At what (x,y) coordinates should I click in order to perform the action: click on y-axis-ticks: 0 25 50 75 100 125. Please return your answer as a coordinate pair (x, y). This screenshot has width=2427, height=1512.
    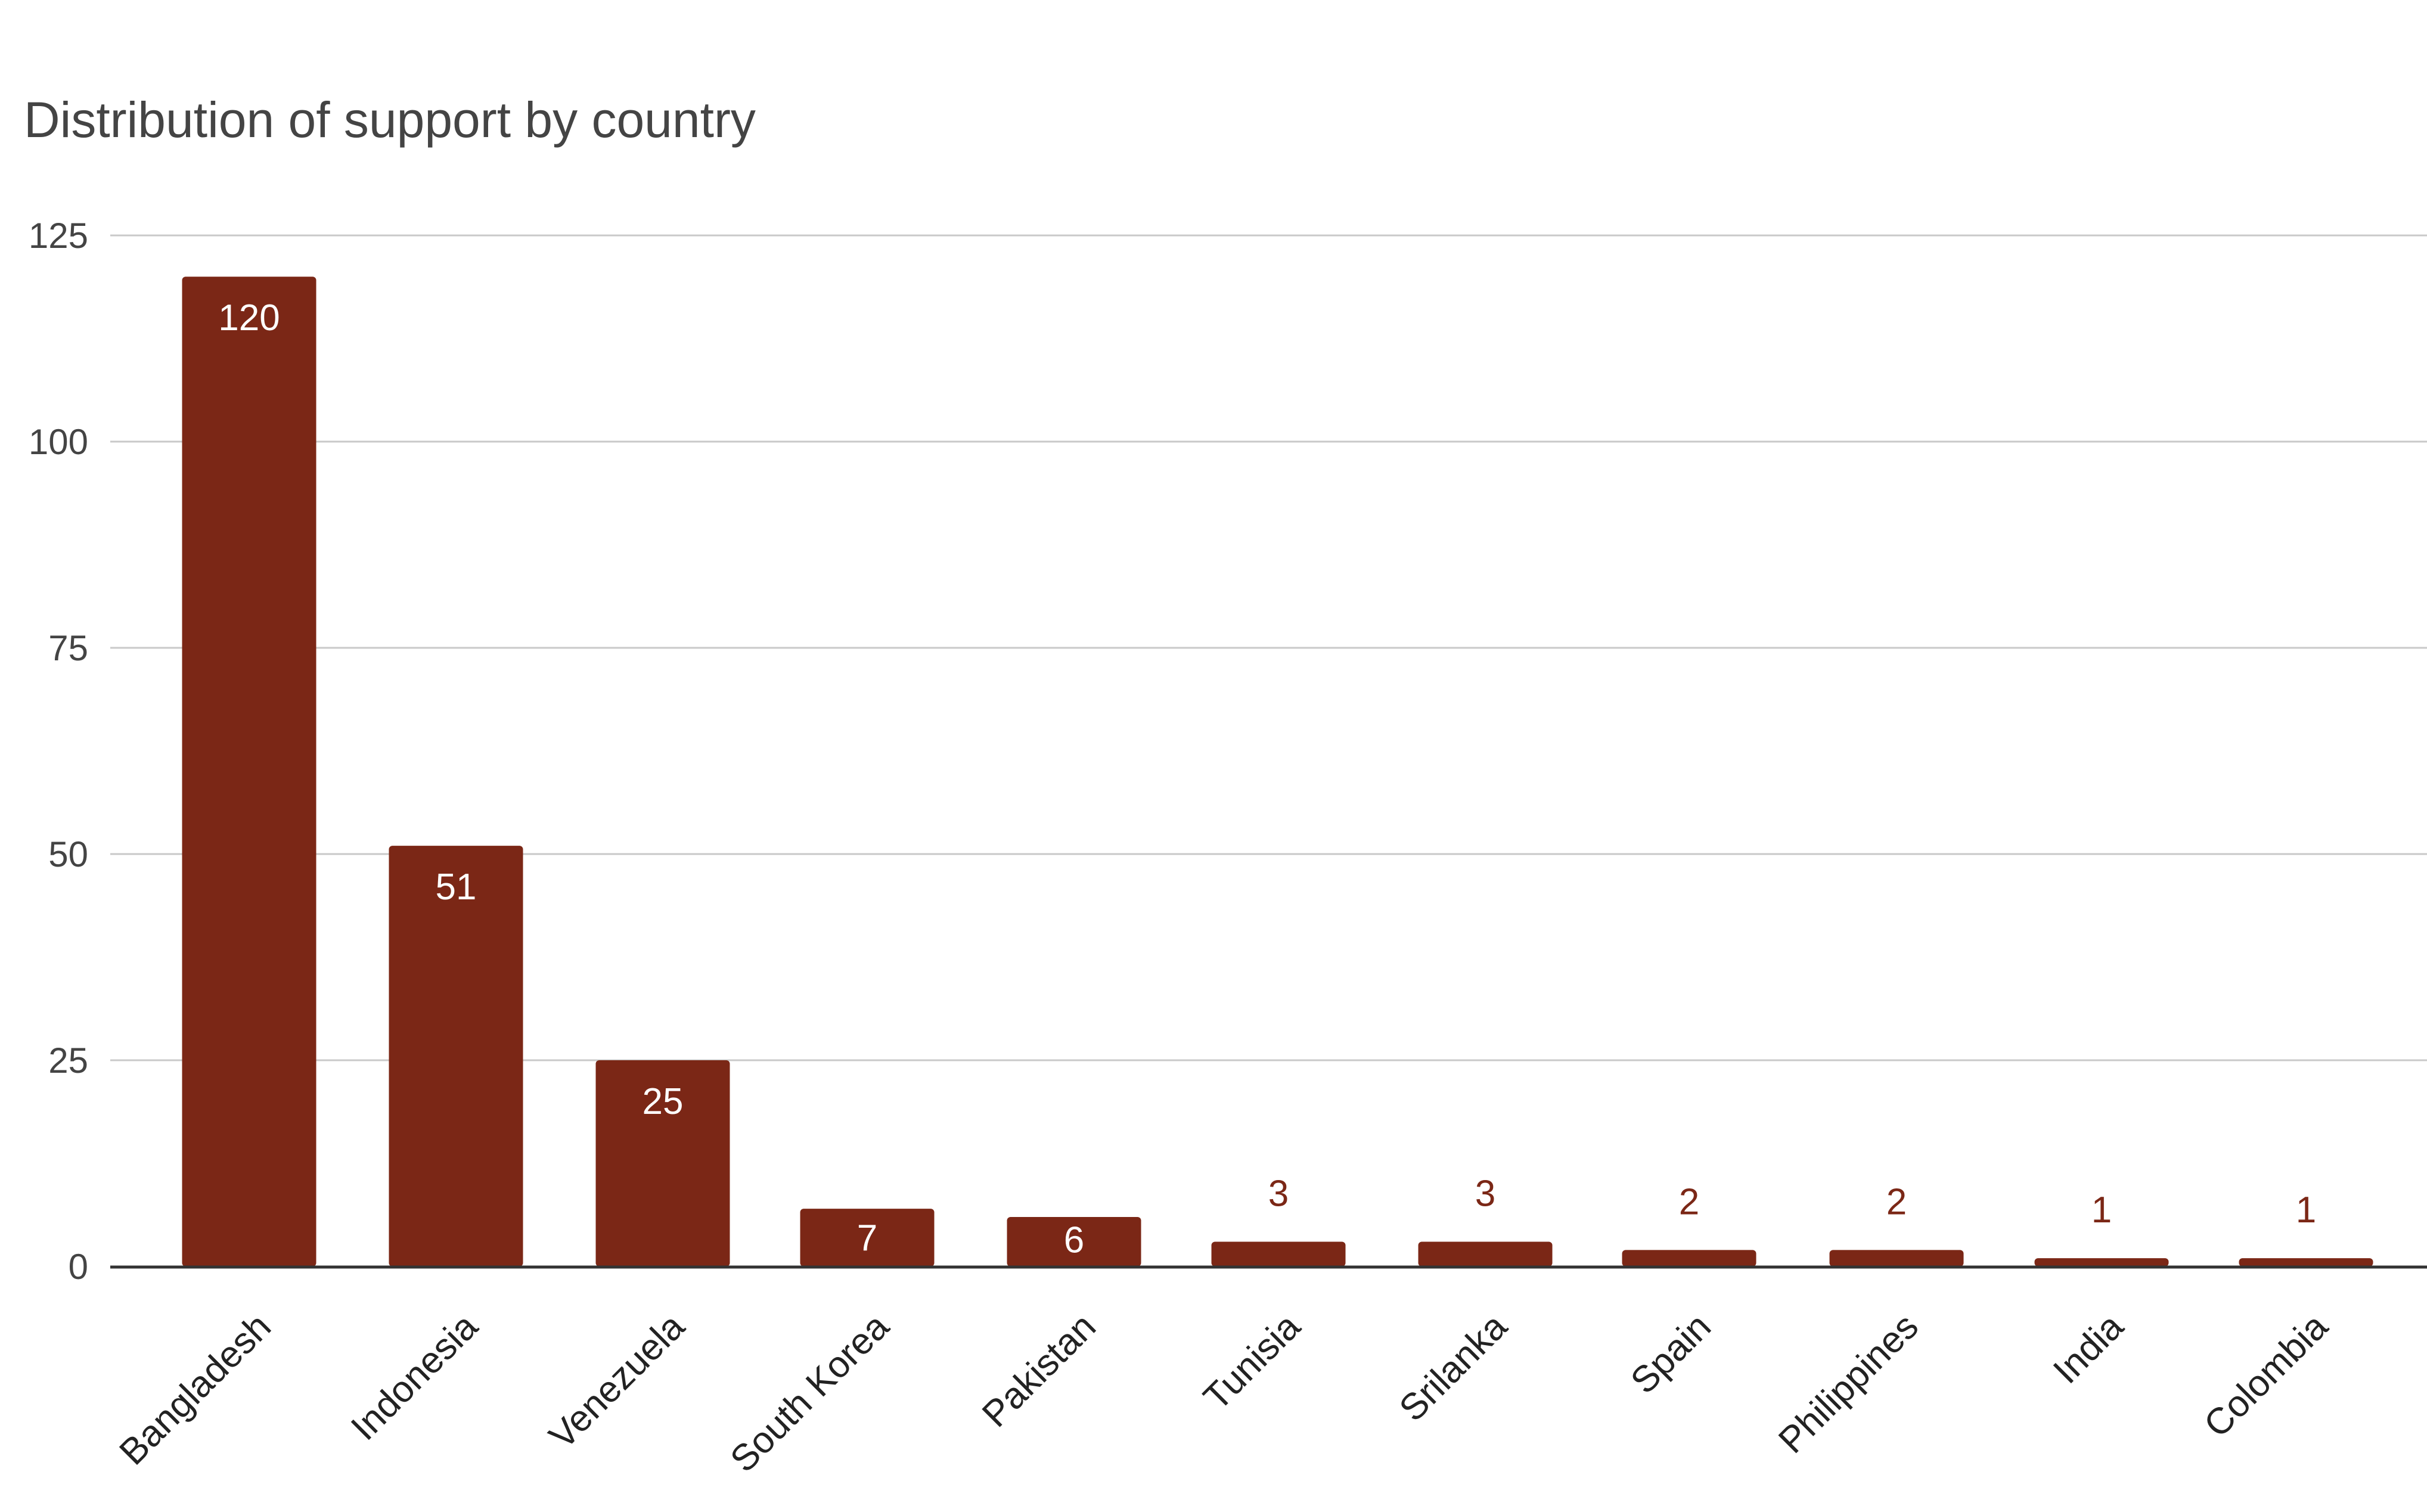
    Looking at the image, I should click on (58, 751).